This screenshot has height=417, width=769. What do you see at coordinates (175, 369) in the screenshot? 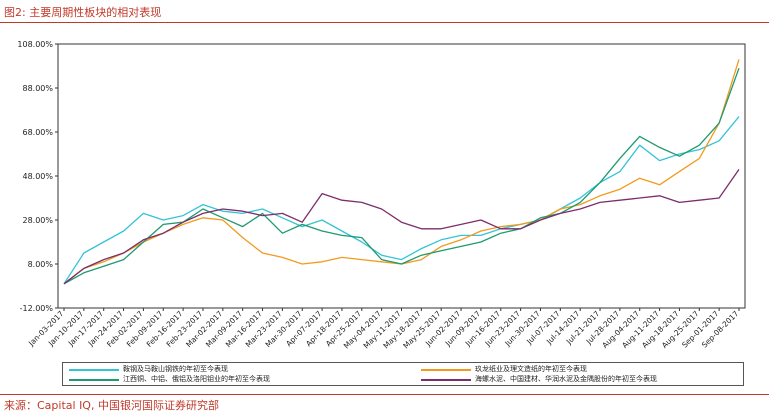
I see `legend-label-angang: 鞍钢及马鞍山钢铁的年初至今表现` at bounding box center [175, 369].